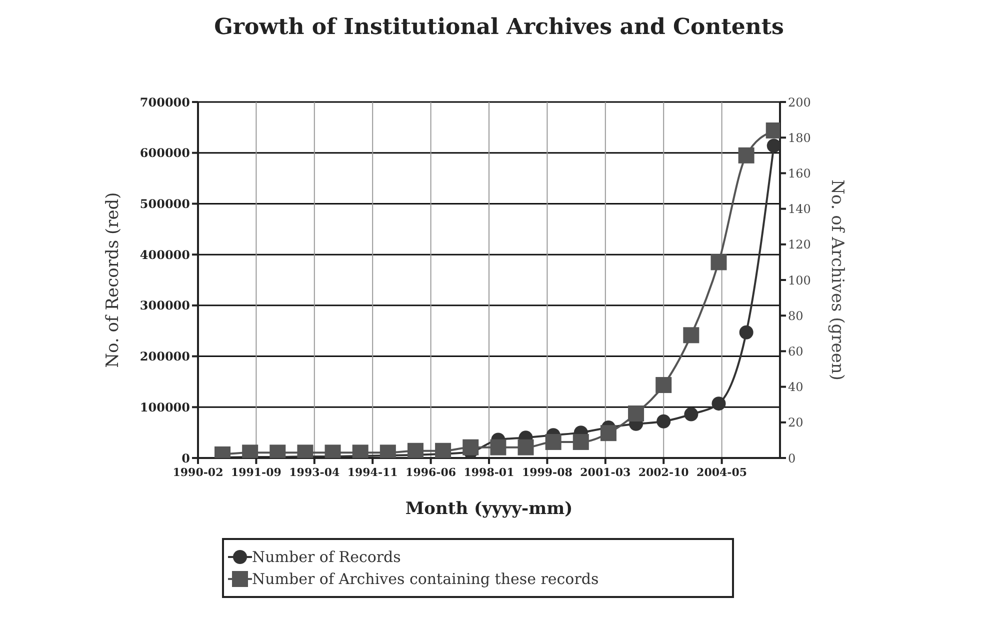 The image size is (982, 618). I want to click on y2-tick-label: 40, so click(796, 387).